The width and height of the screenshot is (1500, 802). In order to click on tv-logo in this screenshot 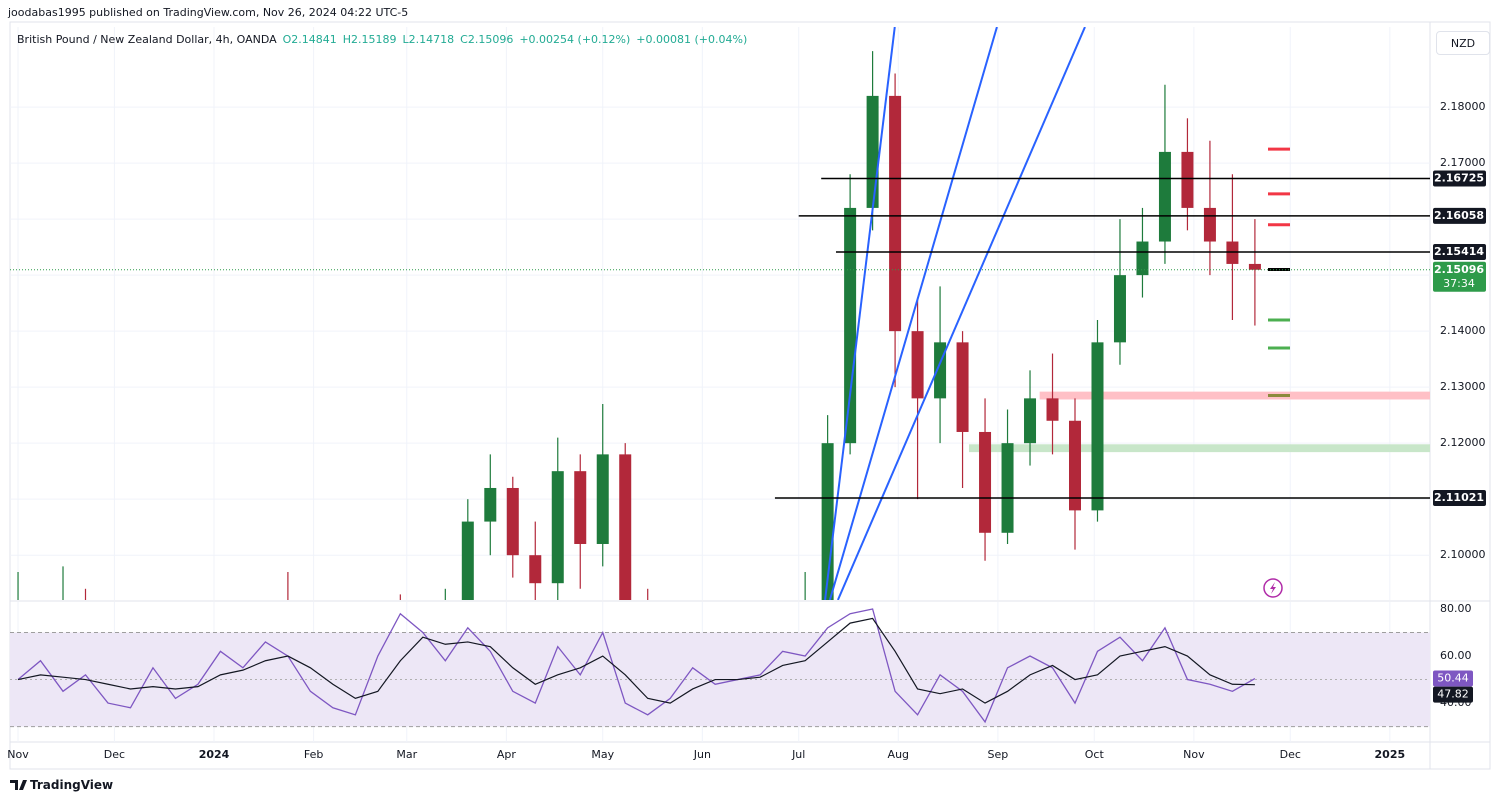, I will do `click(18, 785)`.